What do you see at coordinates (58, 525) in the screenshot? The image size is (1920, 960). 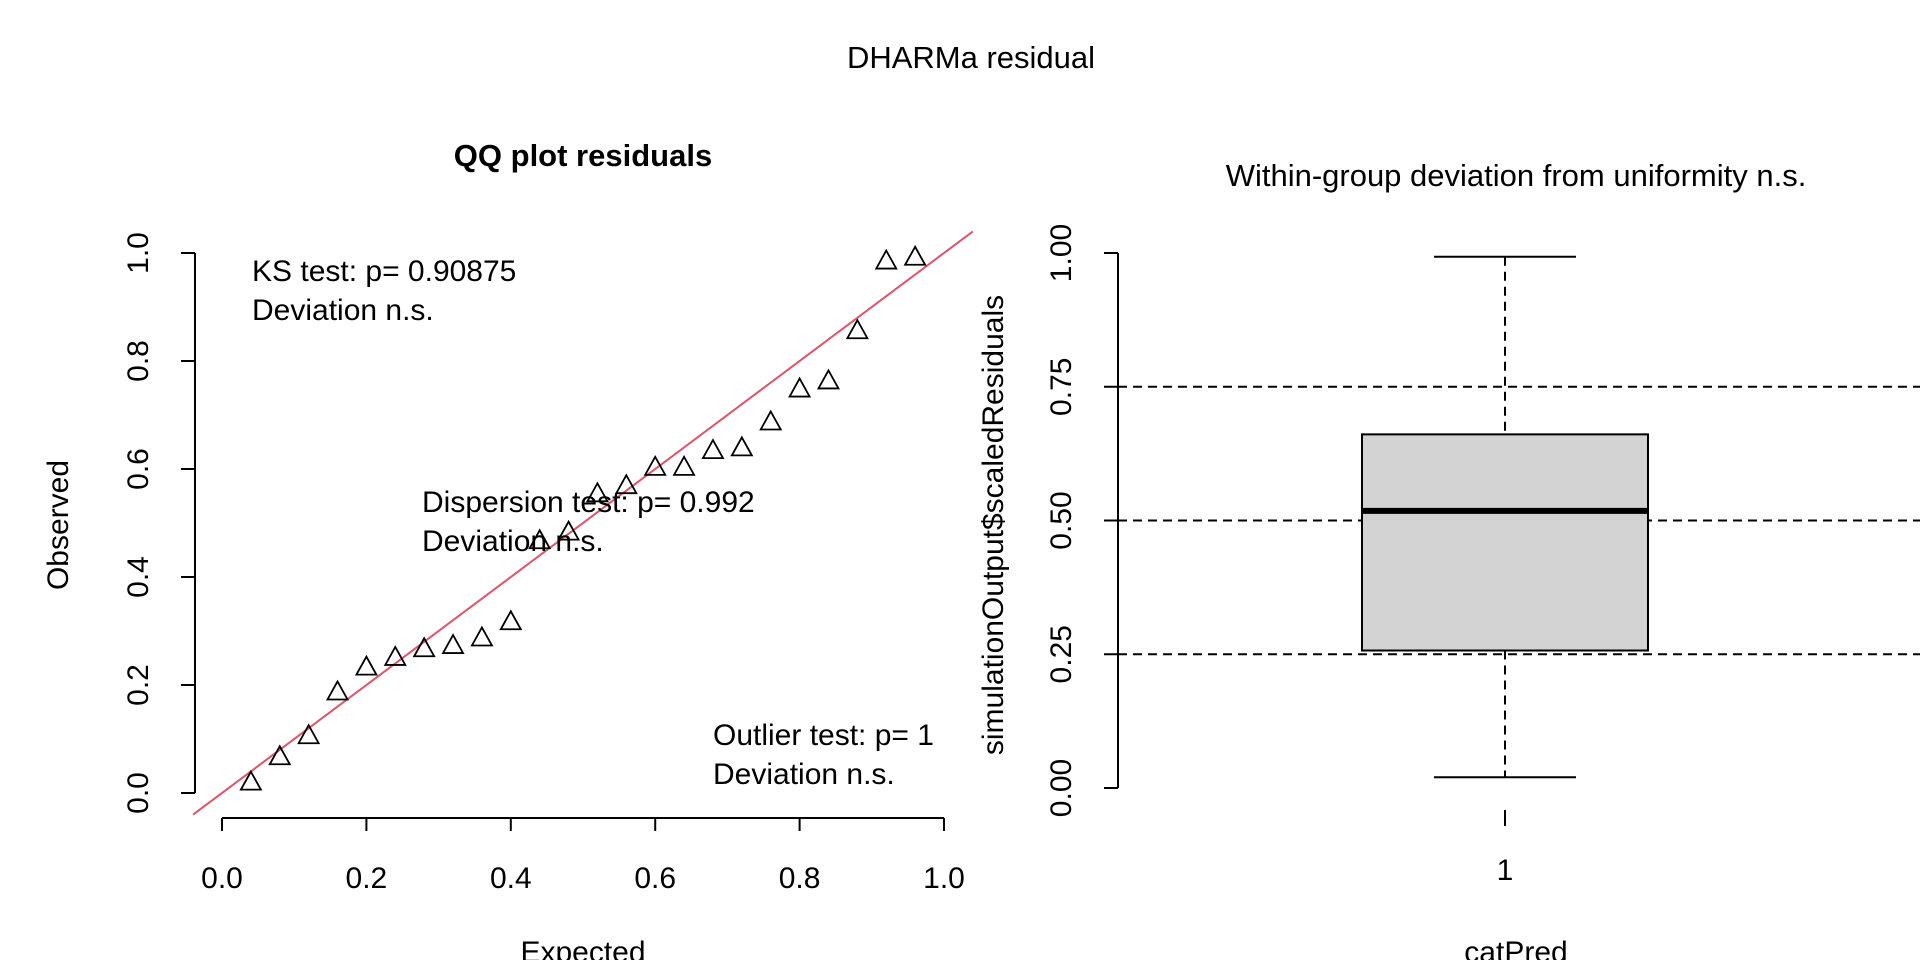 I see `qq-y-axis-title: Observed` at bounding box center [58, 525].